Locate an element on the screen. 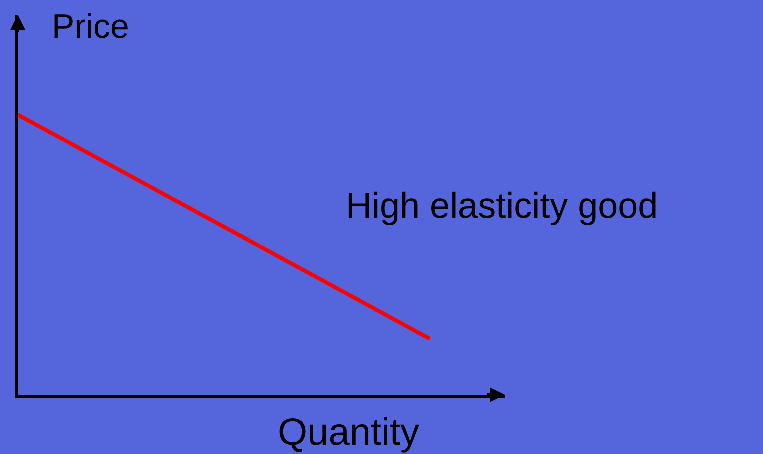 The width and height of the screenshot is (763, 454). annotation: High elasticity good is located at coordinates (502, 205).